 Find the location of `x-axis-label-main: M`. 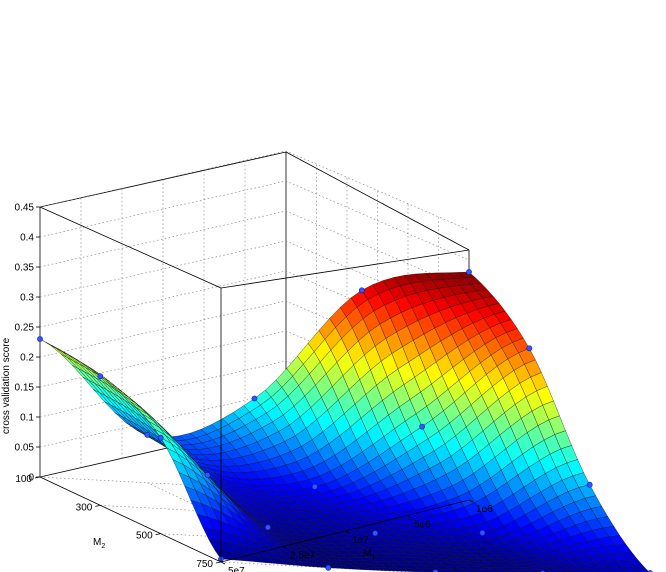

x-axis-label-main: M is located at coordinates (367, 553).